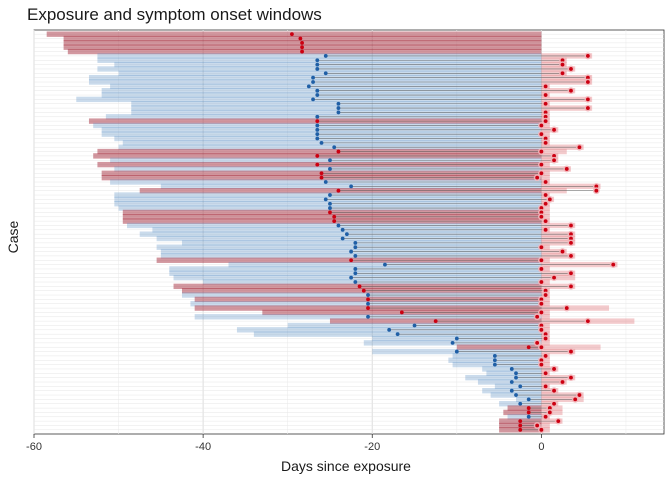  What do you see at coordinates (285, 443) in the screenshot?
I see `x-axis-ticks: -60 -40 -20 0` at bounding box center [285, 443].